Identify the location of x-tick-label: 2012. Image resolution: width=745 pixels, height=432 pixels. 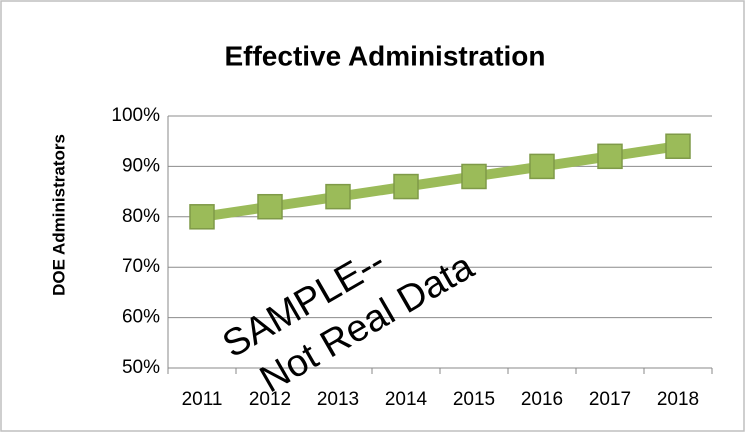
(270, 399).